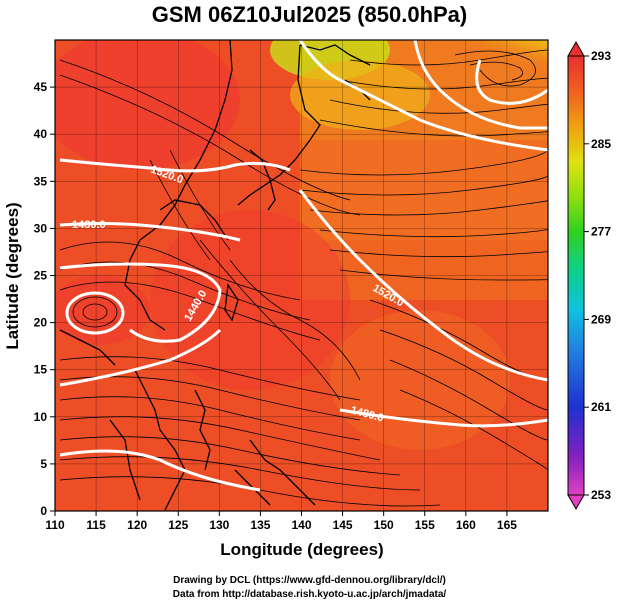  What do you see at coordinates (301, 525) in the screenshot?
I see `x-tick-label: 140` at bounding box center [301, 525].